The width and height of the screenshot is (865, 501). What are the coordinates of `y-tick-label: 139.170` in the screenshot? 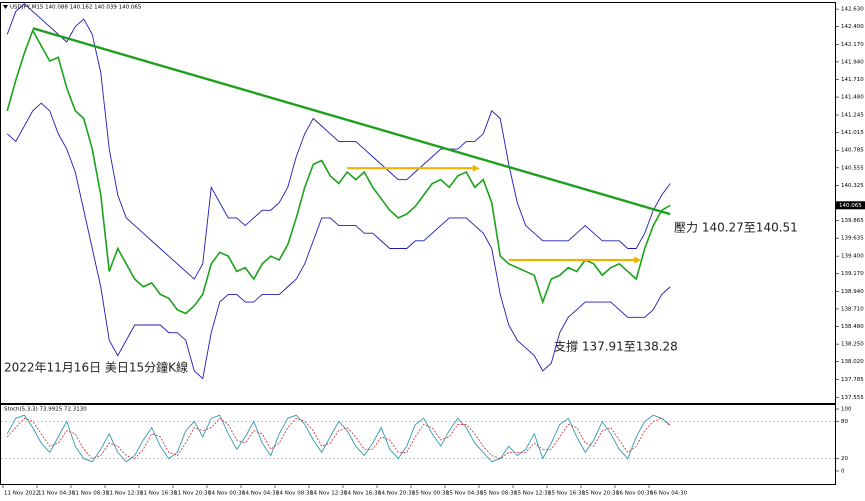 It's located at (852, 274).